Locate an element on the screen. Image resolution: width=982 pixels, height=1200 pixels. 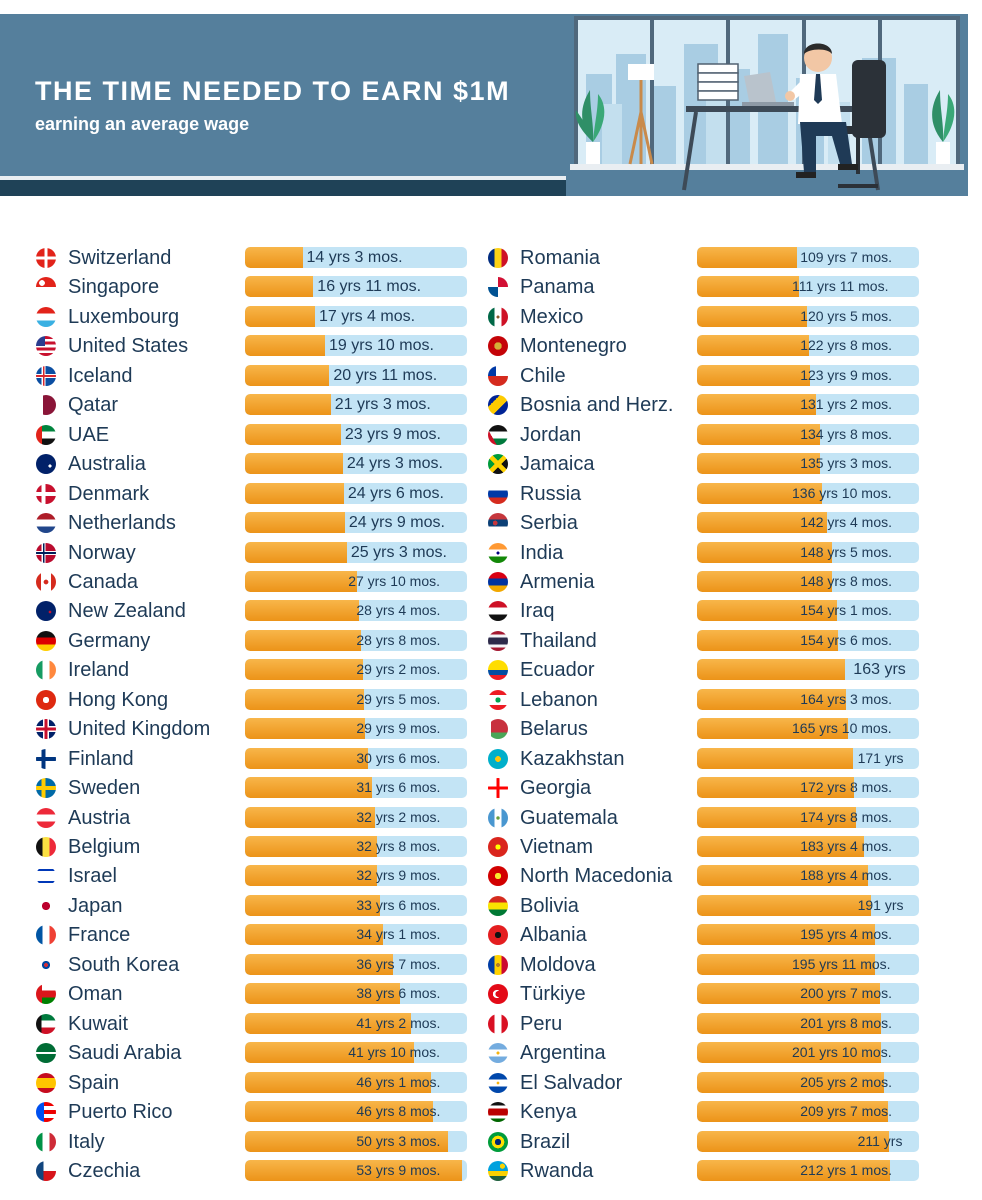
bar-track: 205 yrs 2 mos. is located at coordinates (808, 1082).